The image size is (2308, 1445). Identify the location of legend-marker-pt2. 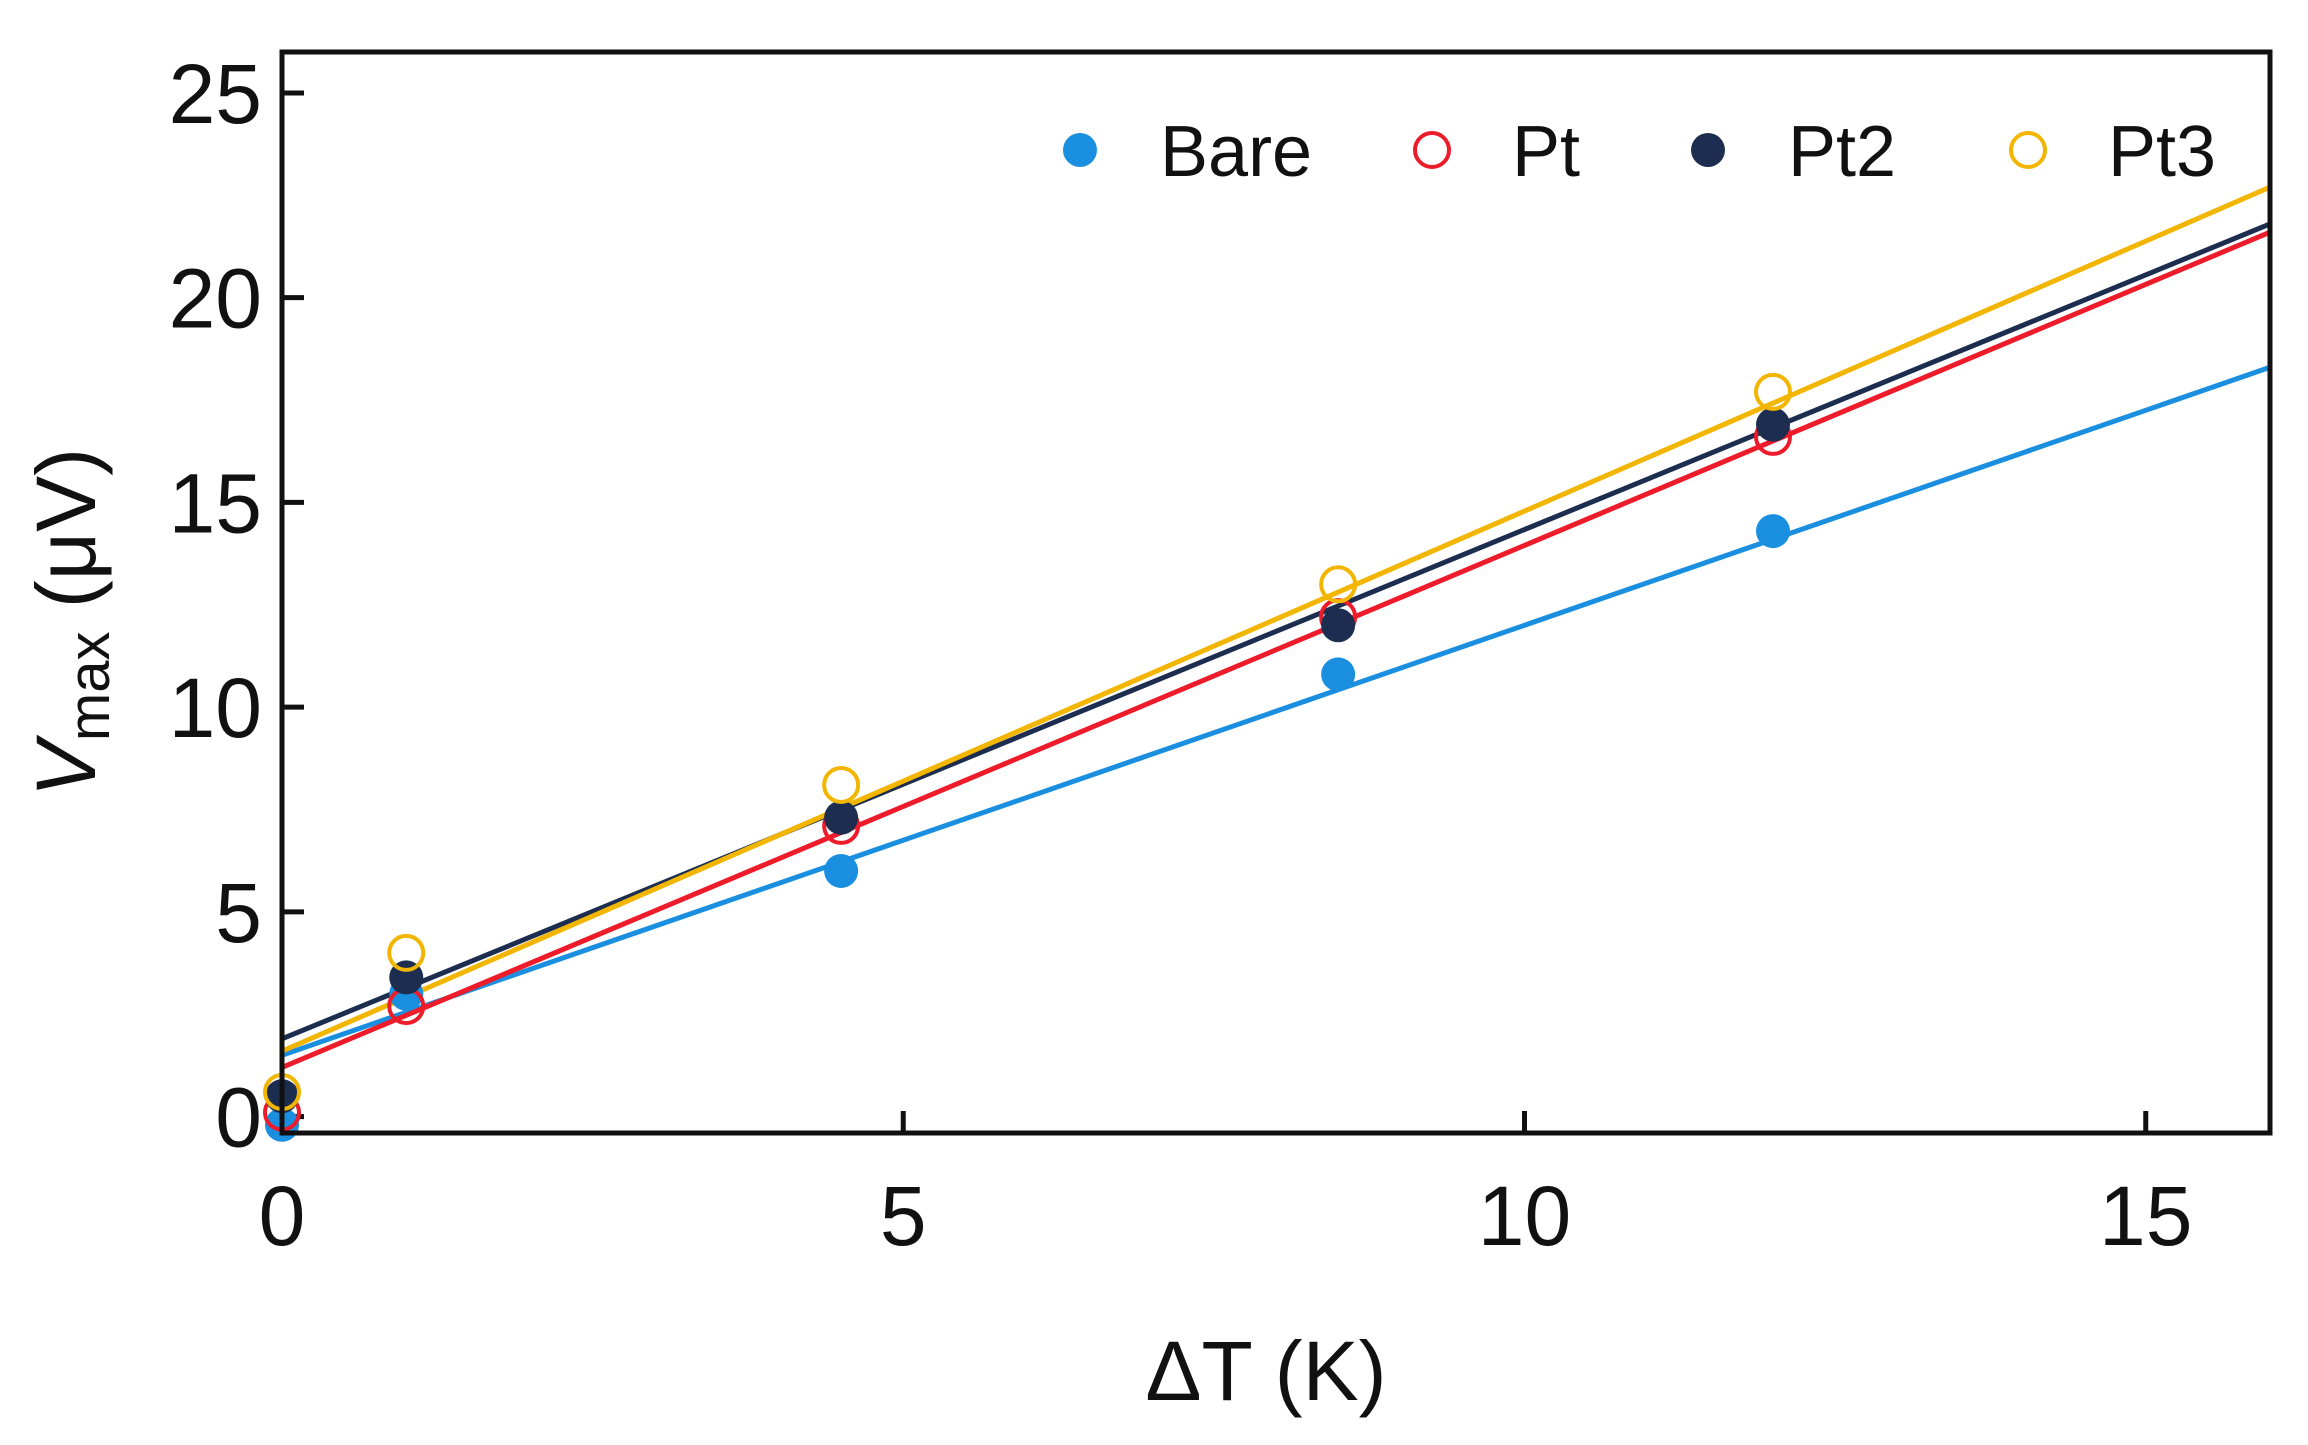
(1708, 150).